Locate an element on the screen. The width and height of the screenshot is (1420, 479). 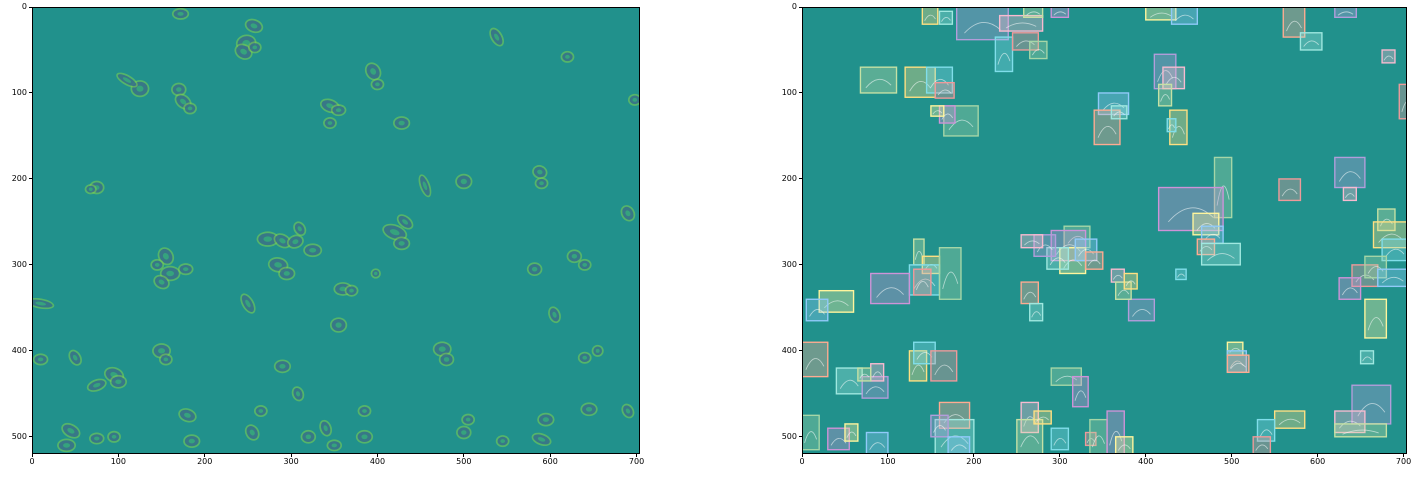
right-y-tick-label: 0 is located at coordinates (794, 6).